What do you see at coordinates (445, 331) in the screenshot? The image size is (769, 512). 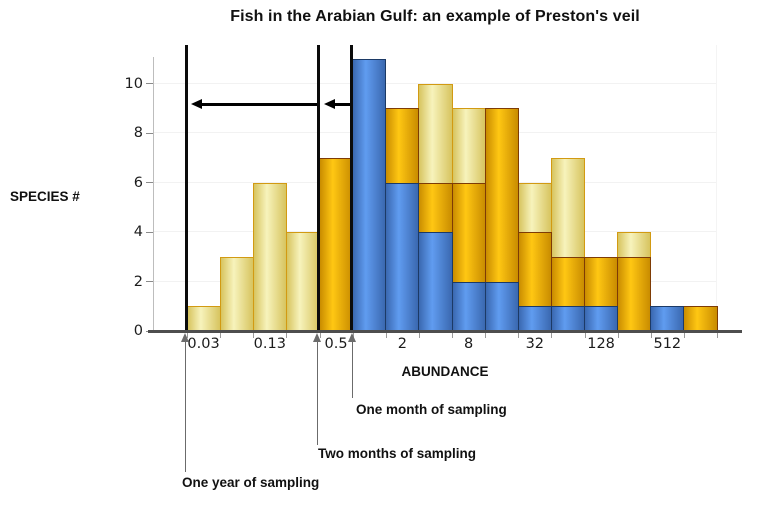 I see `x-axis-line` at bounding box center [445, 331].